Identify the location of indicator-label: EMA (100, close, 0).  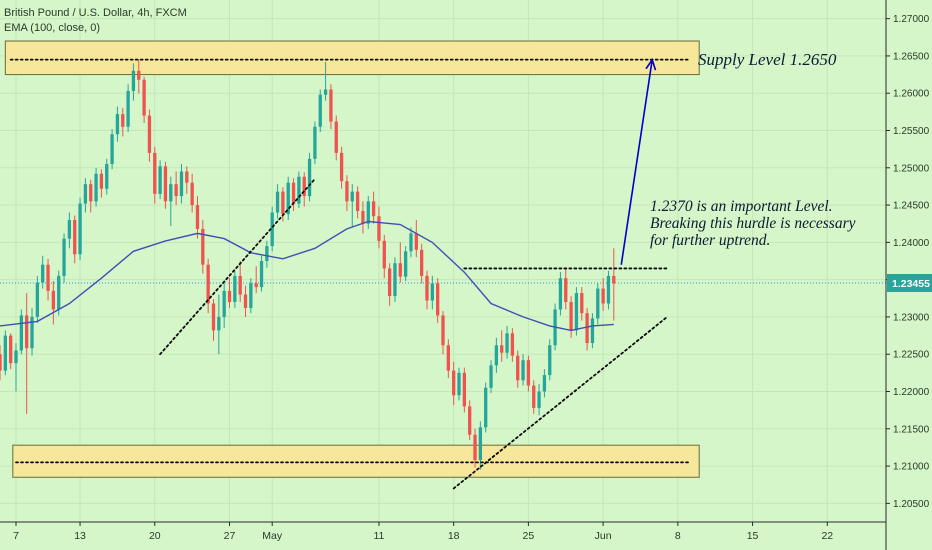
(52, 28).